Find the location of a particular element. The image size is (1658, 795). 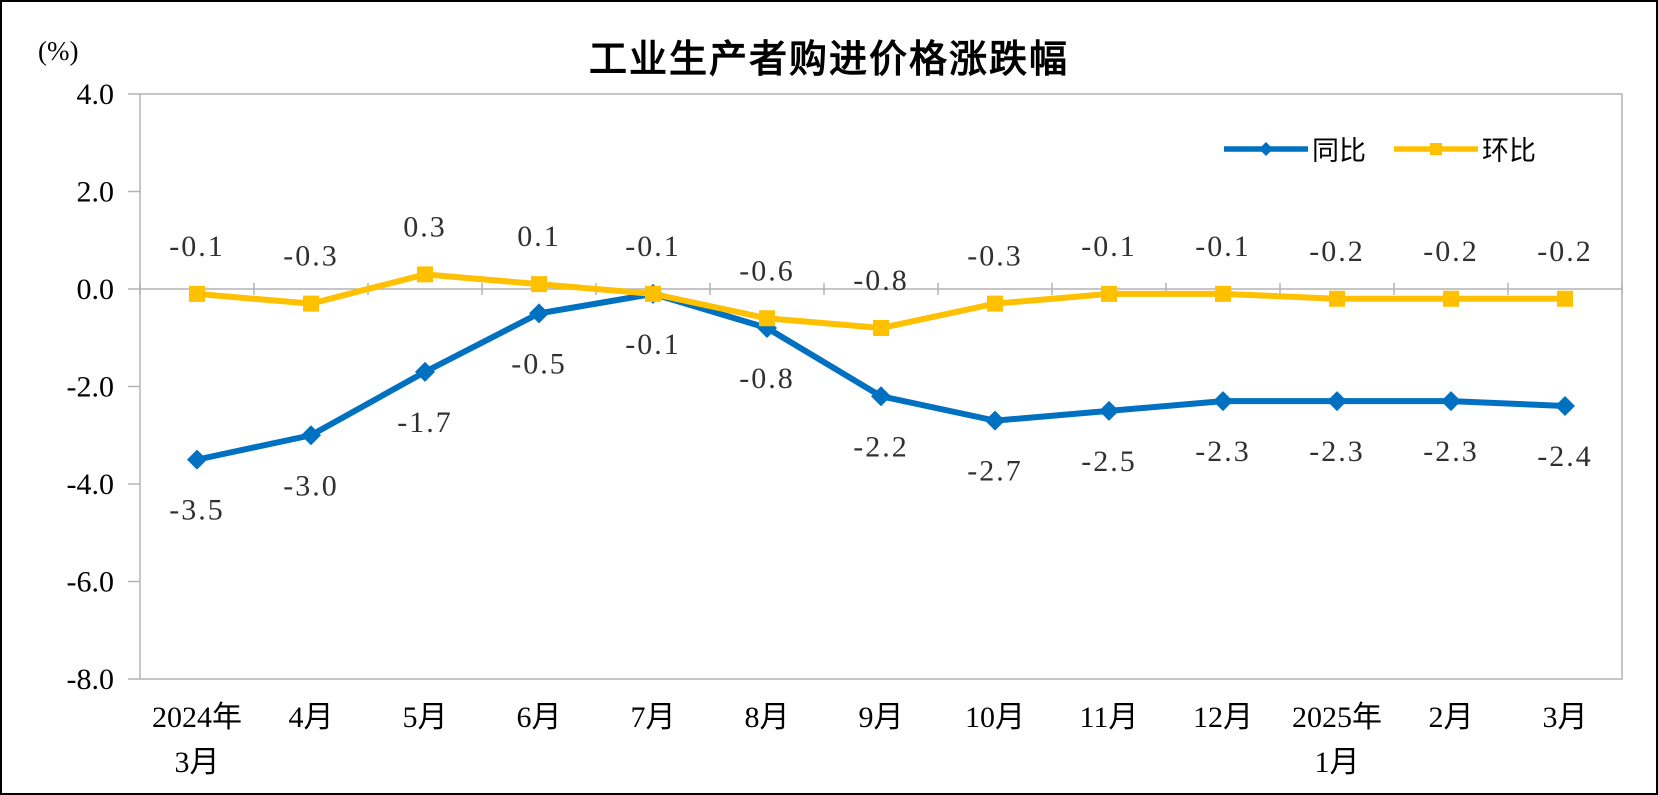

x-category-label: 1月 is located at coordinates (1337, 762).